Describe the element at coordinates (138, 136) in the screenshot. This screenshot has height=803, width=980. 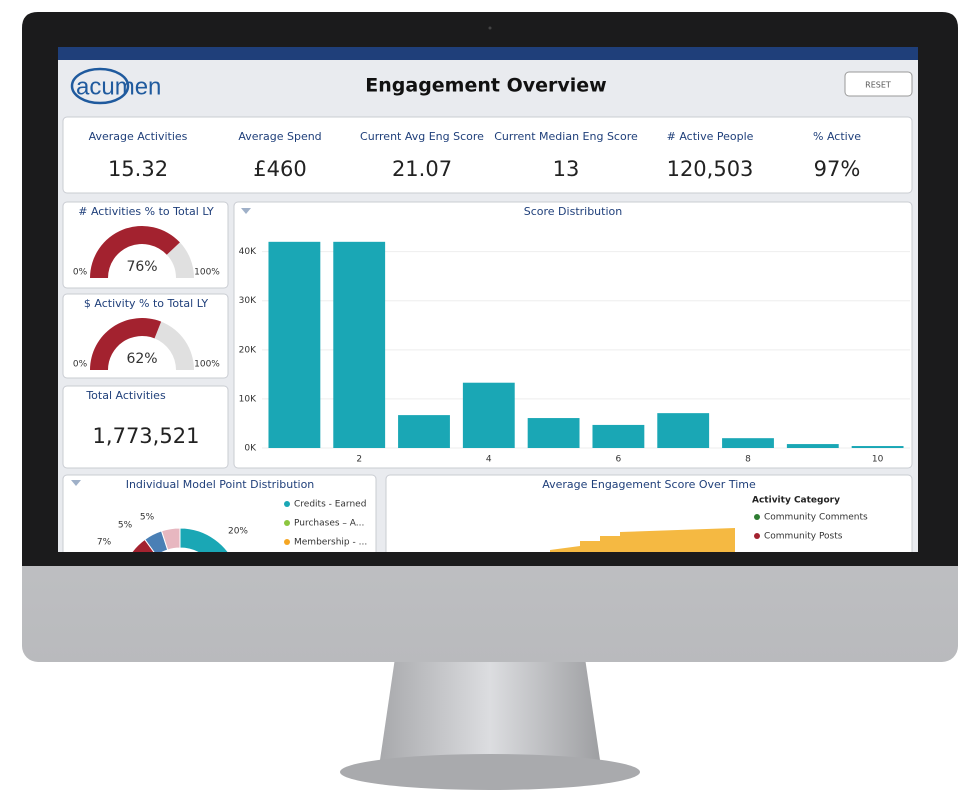
I see `kpi-label: Average Activities` at that location.